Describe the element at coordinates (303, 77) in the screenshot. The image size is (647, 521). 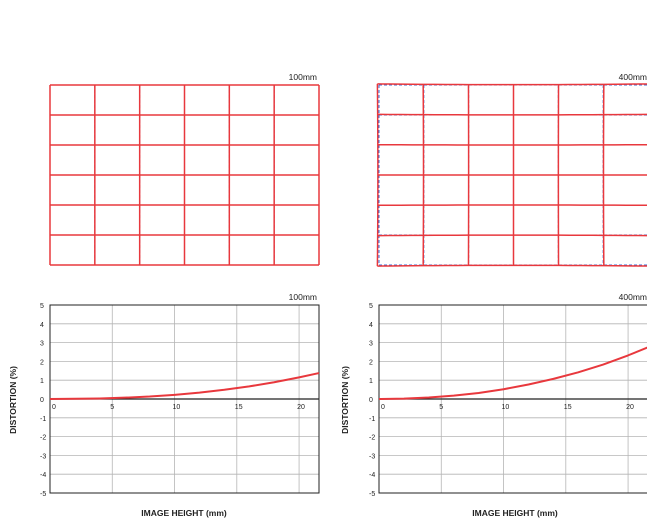
I see `grid-label-1: 100mm` at that location.